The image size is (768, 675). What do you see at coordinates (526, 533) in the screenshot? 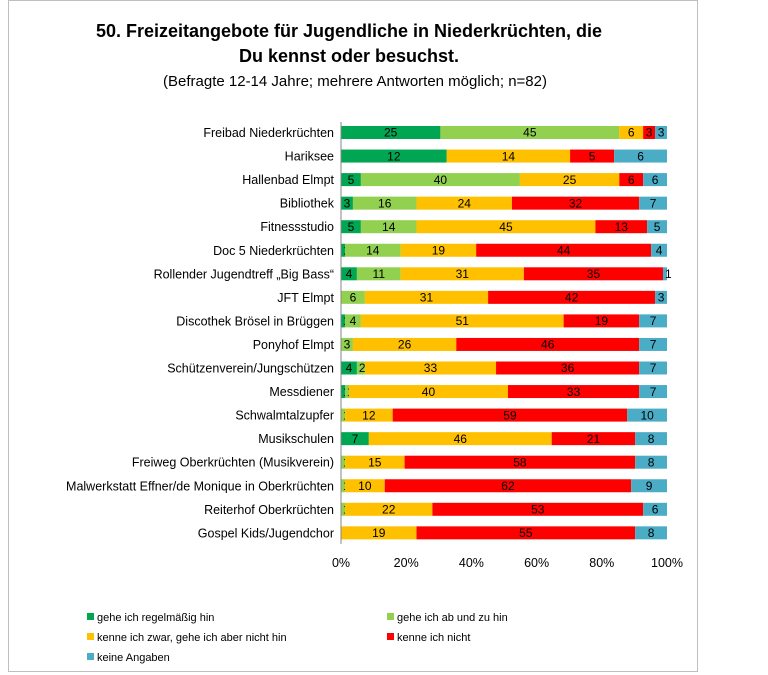
I see `data-label: 55` at bounding box center [526, 533].